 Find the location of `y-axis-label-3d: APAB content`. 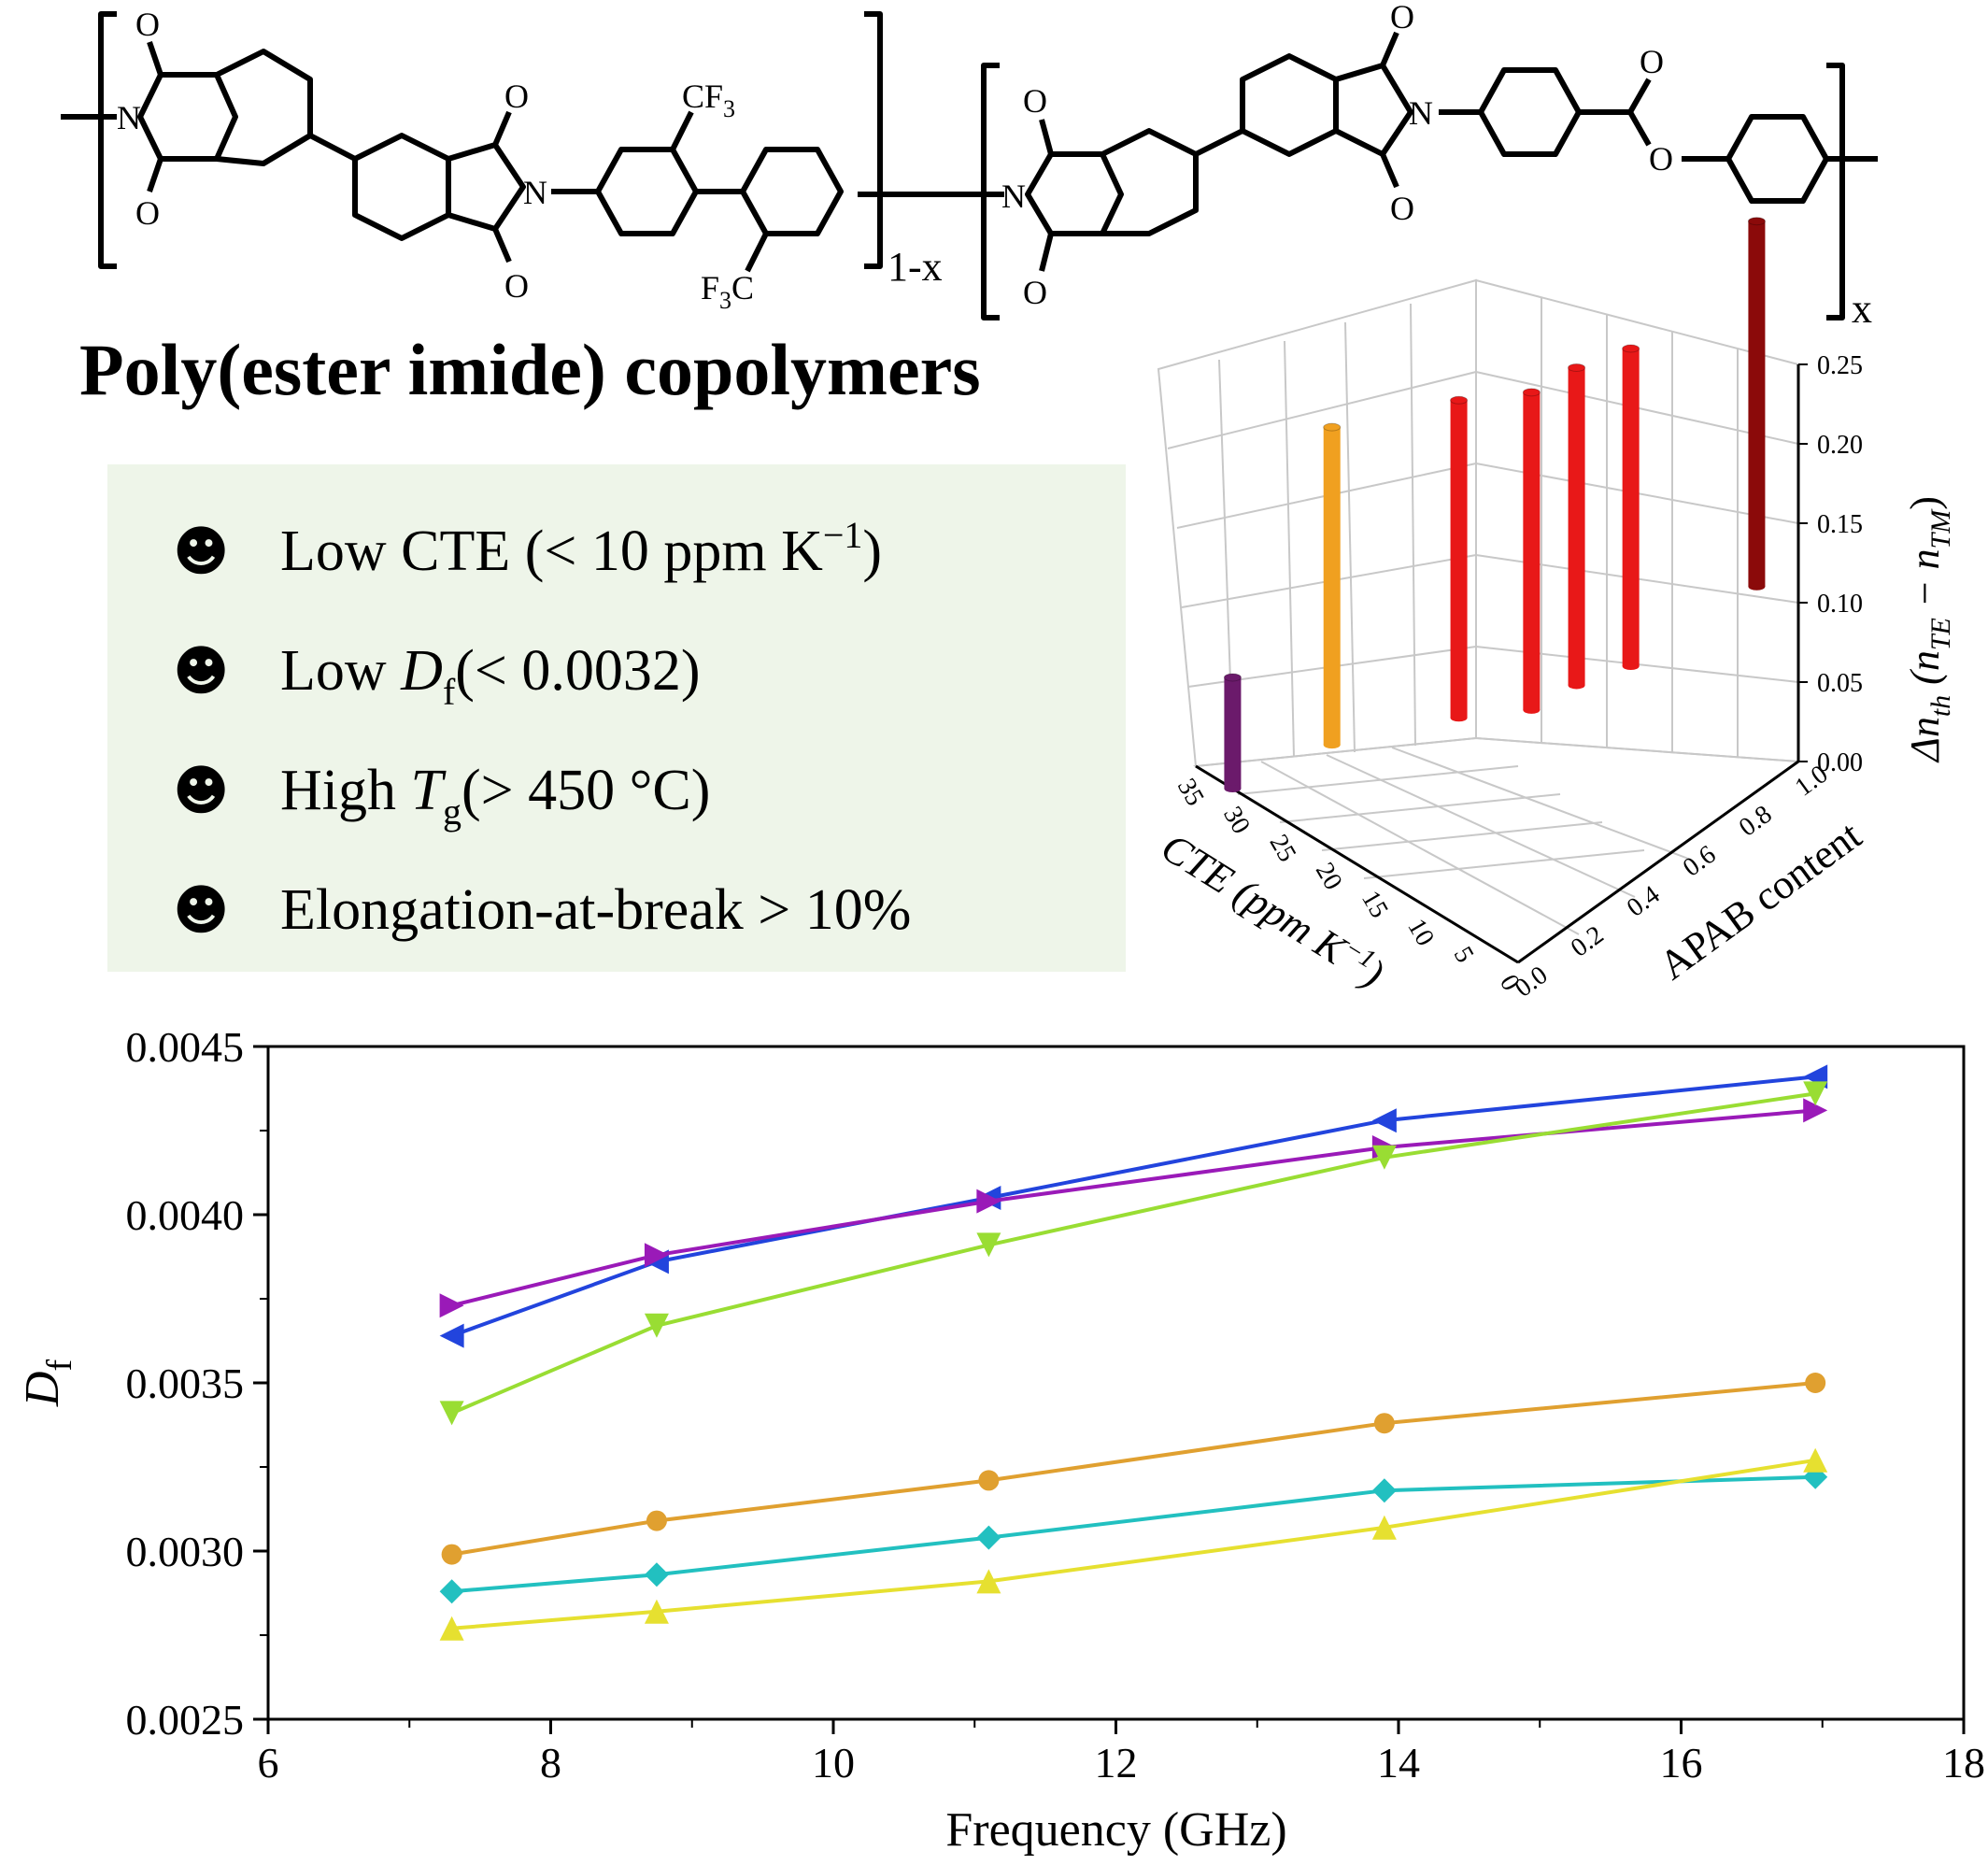

y-axis-label-3d: APAB content is located at coordinates (1760, 900).